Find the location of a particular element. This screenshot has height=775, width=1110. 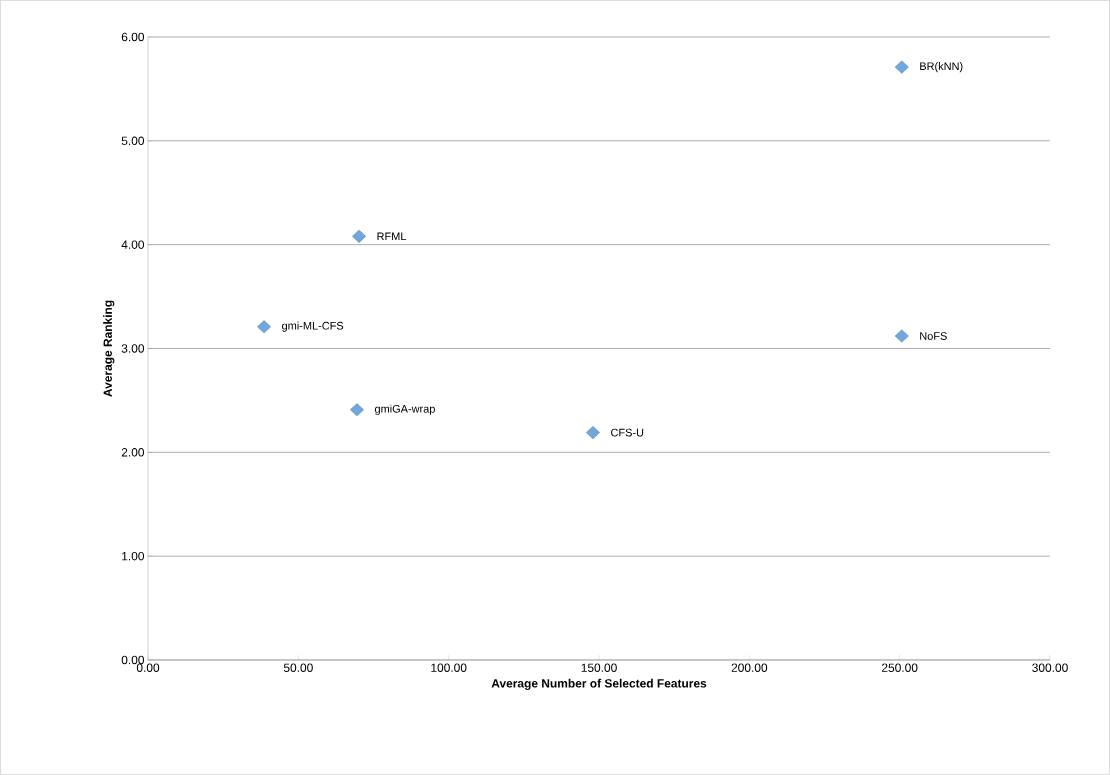

y-tick-label: 5.00 is located at coordinates (133, 141).